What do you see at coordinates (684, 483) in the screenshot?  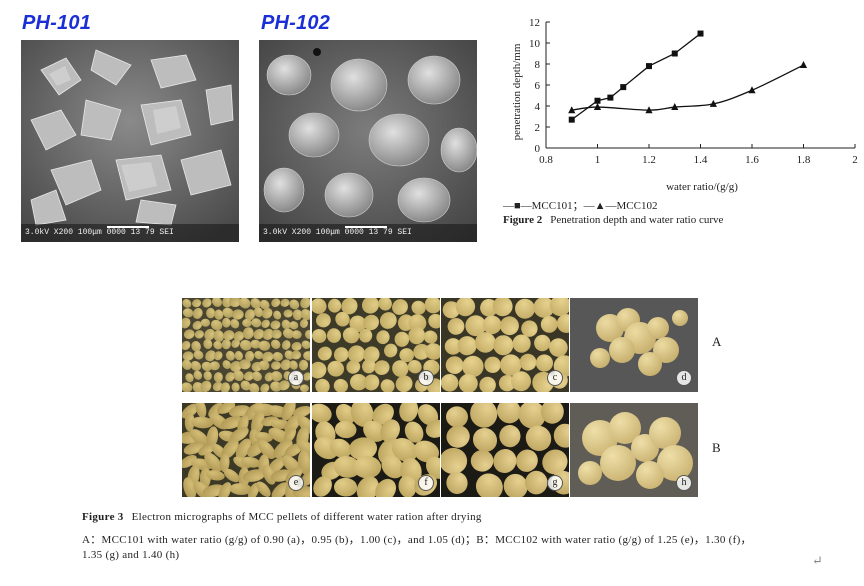 I see `panel-label-h: h` at bounding box center [684, 483].